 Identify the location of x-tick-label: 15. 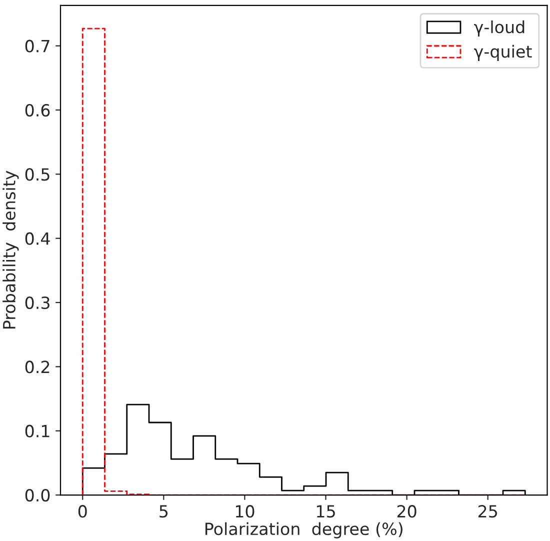
(325, 511).